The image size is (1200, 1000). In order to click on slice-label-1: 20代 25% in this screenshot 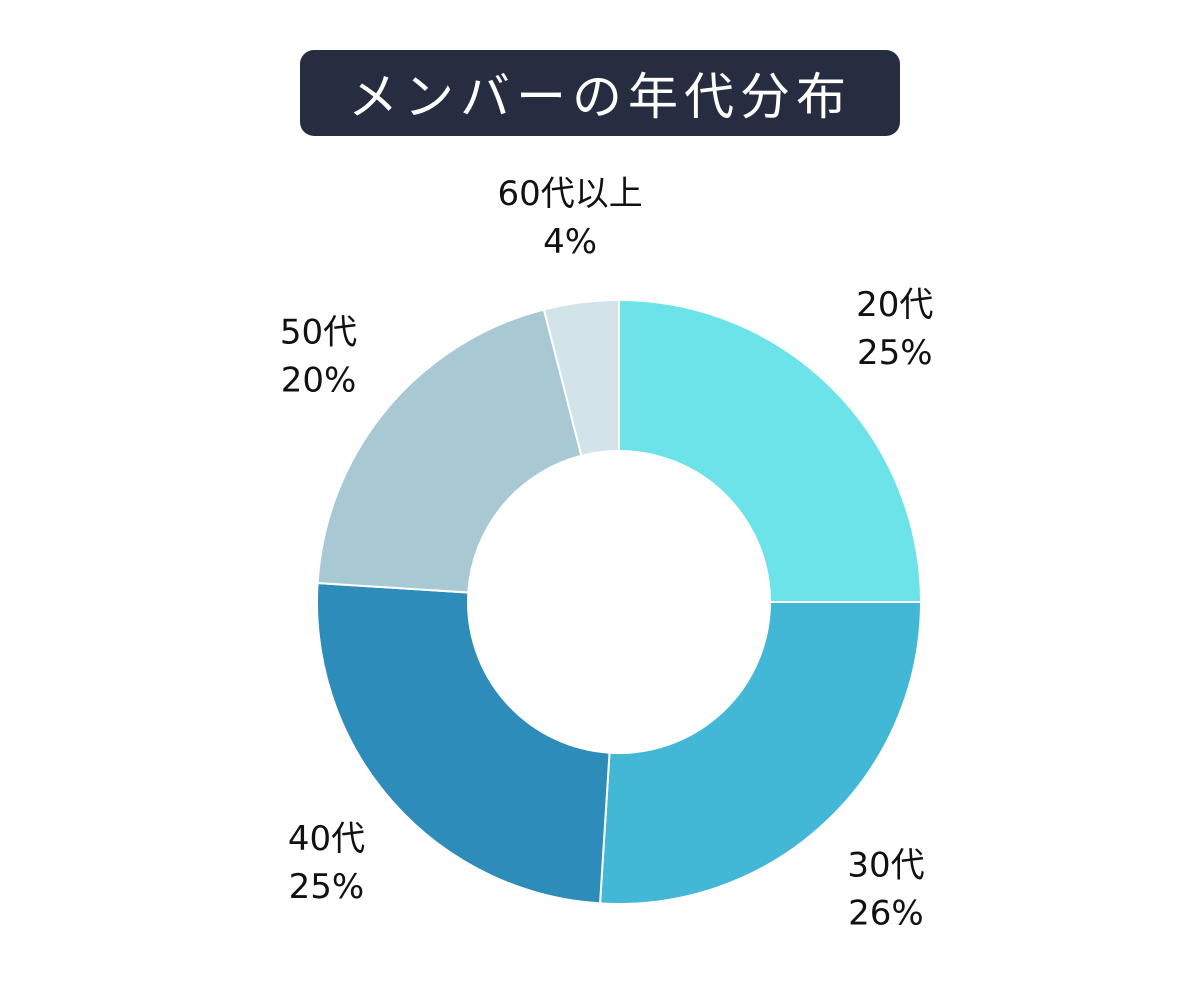, I will do `click(894, 329)`.